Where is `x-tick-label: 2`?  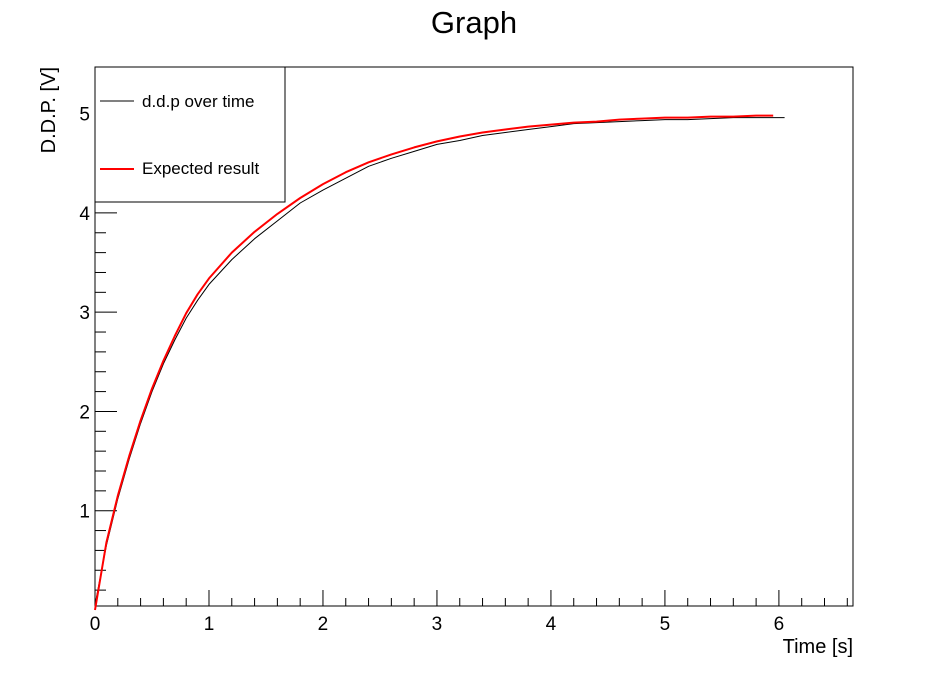 x-tick-label: 2 is located at coordinates (323, 624).